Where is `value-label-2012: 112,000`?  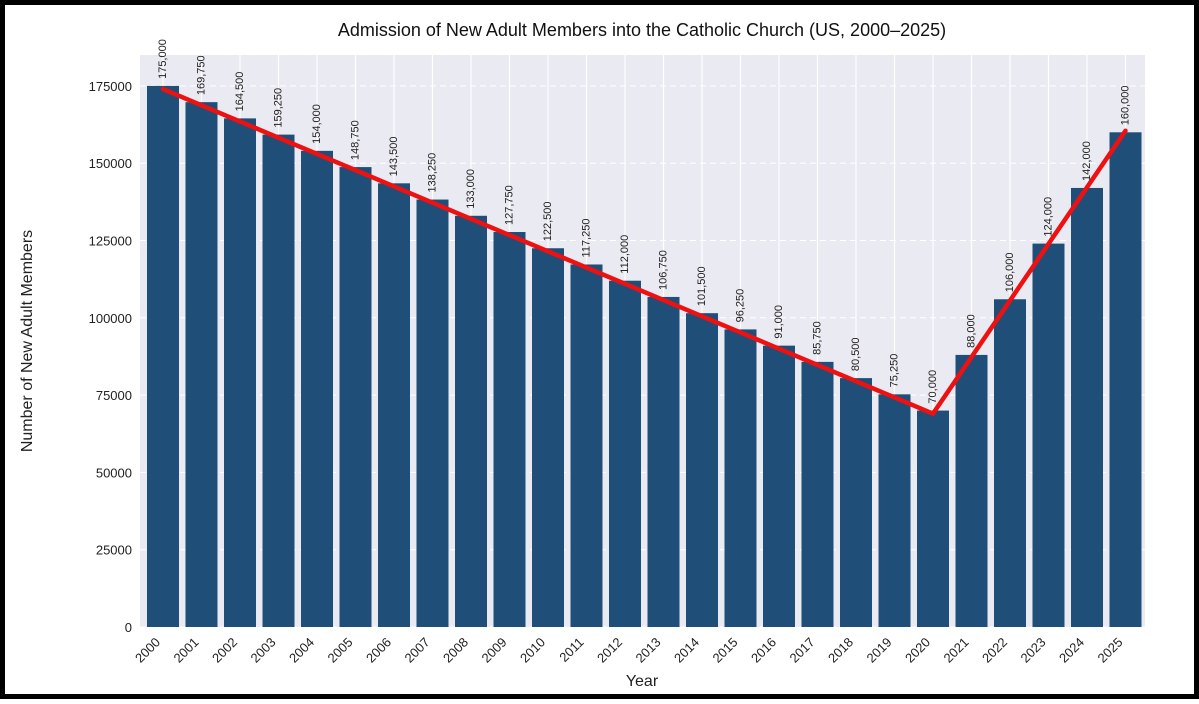 value-label-2012: 112,000 is located at coordinates (625, 254).